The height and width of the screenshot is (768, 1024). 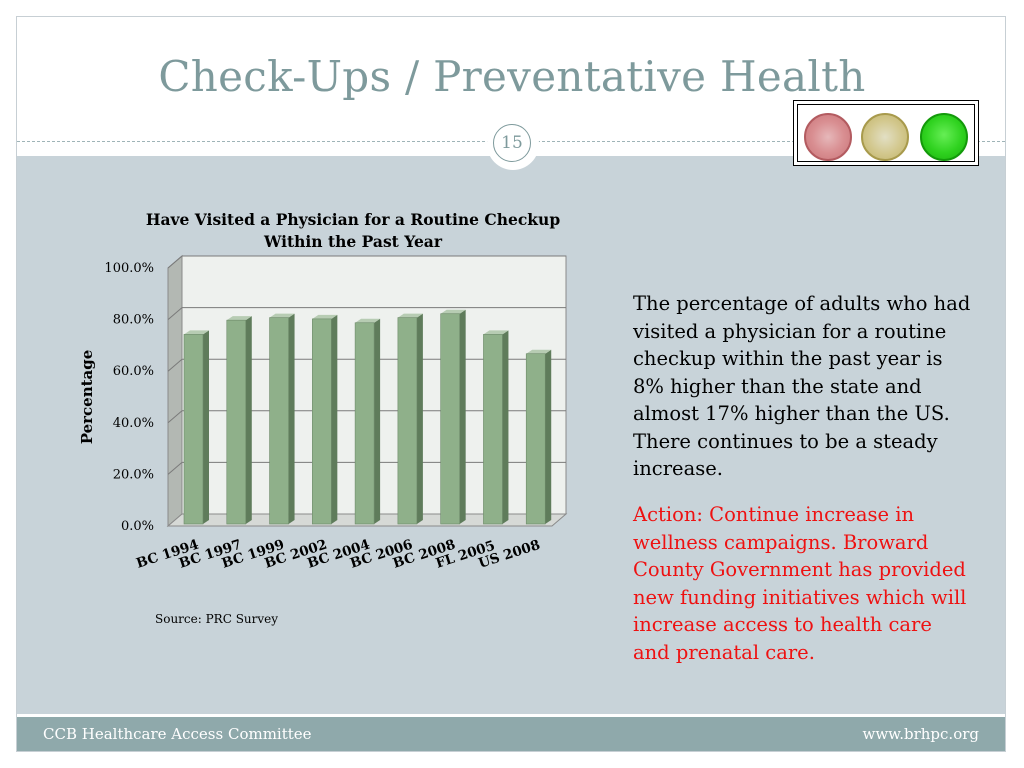 What do you see at coordinates (512, 76) in the screenshot?
I see `slide-title: Check-Ups / Preventative Health` at bounding box center [512, 76].